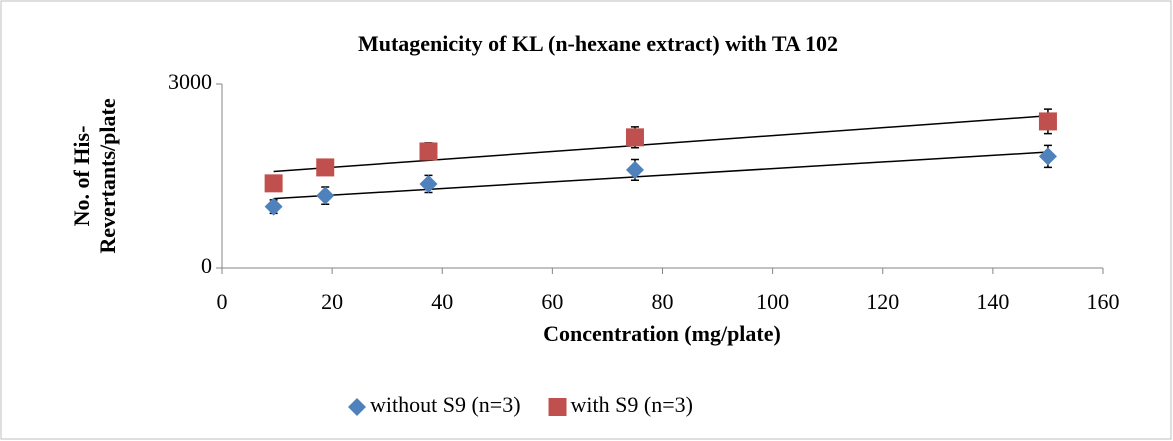 The width and height of the screenshot is (1173, 441). What do you see at coordinates (1103, 301) in the screenshot?
I see `x-tick-label: 160` at bounding box center [1103, 301].